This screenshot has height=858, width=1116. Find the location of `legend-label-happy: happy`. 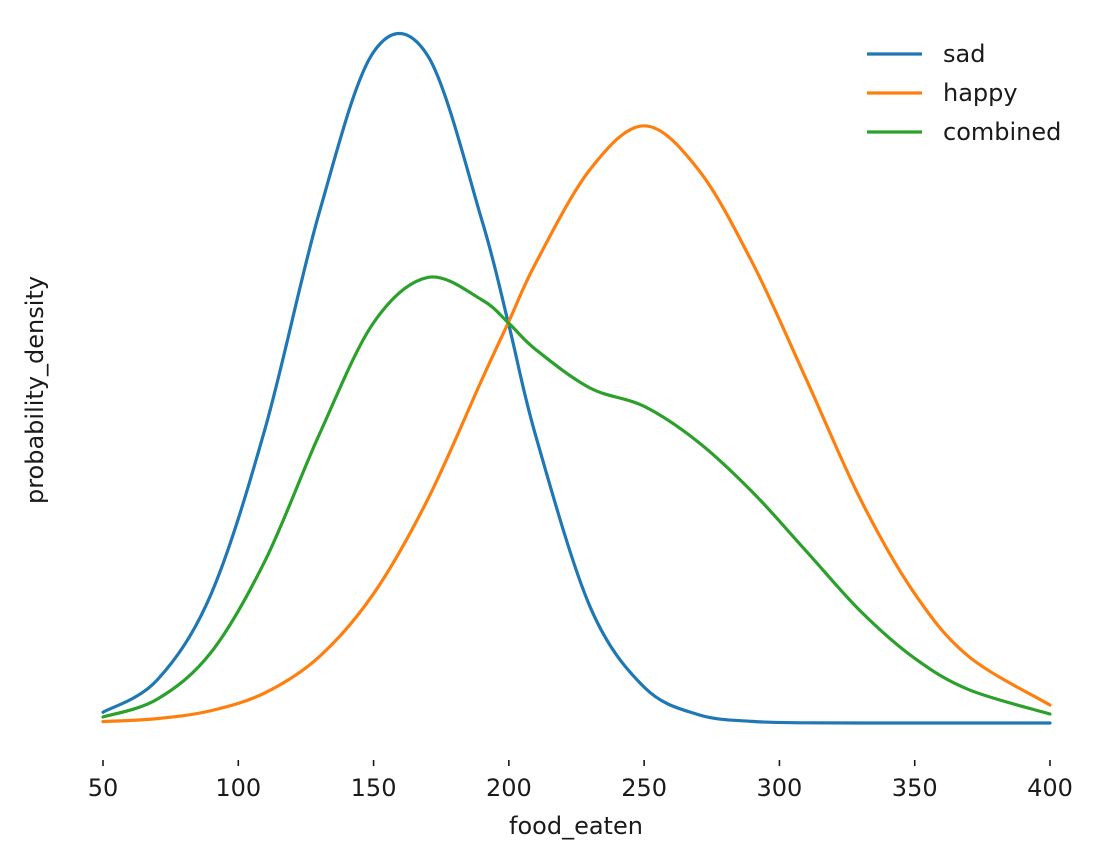

legend-label-happy: happy is located at coordinates (980, 93).